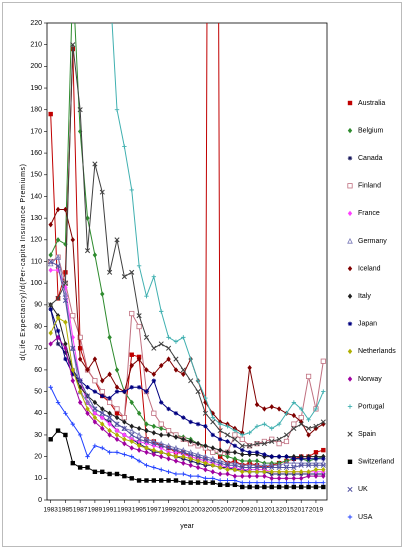 The width and height of the screenshot is (405, 555). What do you see at coordinates (36, 110) in the screenshot?
I see `y-tick-label: 180` at bounding box center [36, 110].